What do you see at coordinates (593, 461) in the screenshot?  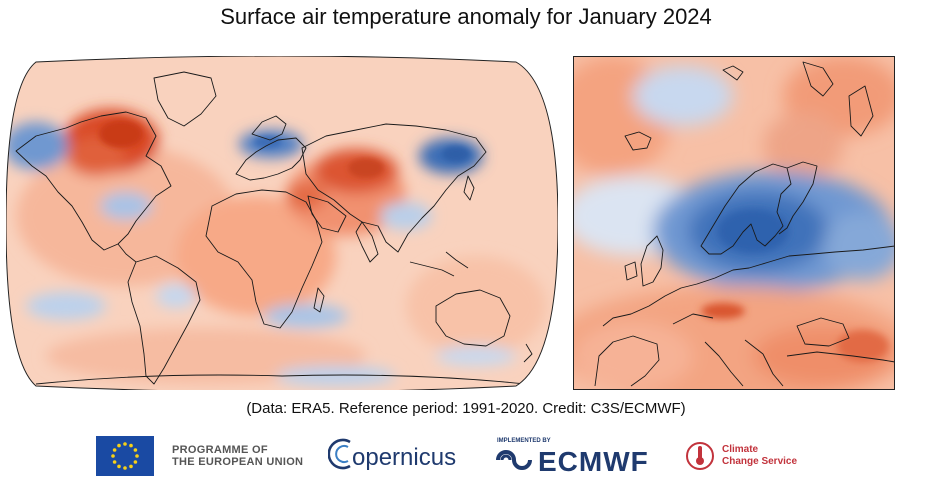 I see `ecmwf-logo-text: ECMWF` at bounding box center [593, 461].